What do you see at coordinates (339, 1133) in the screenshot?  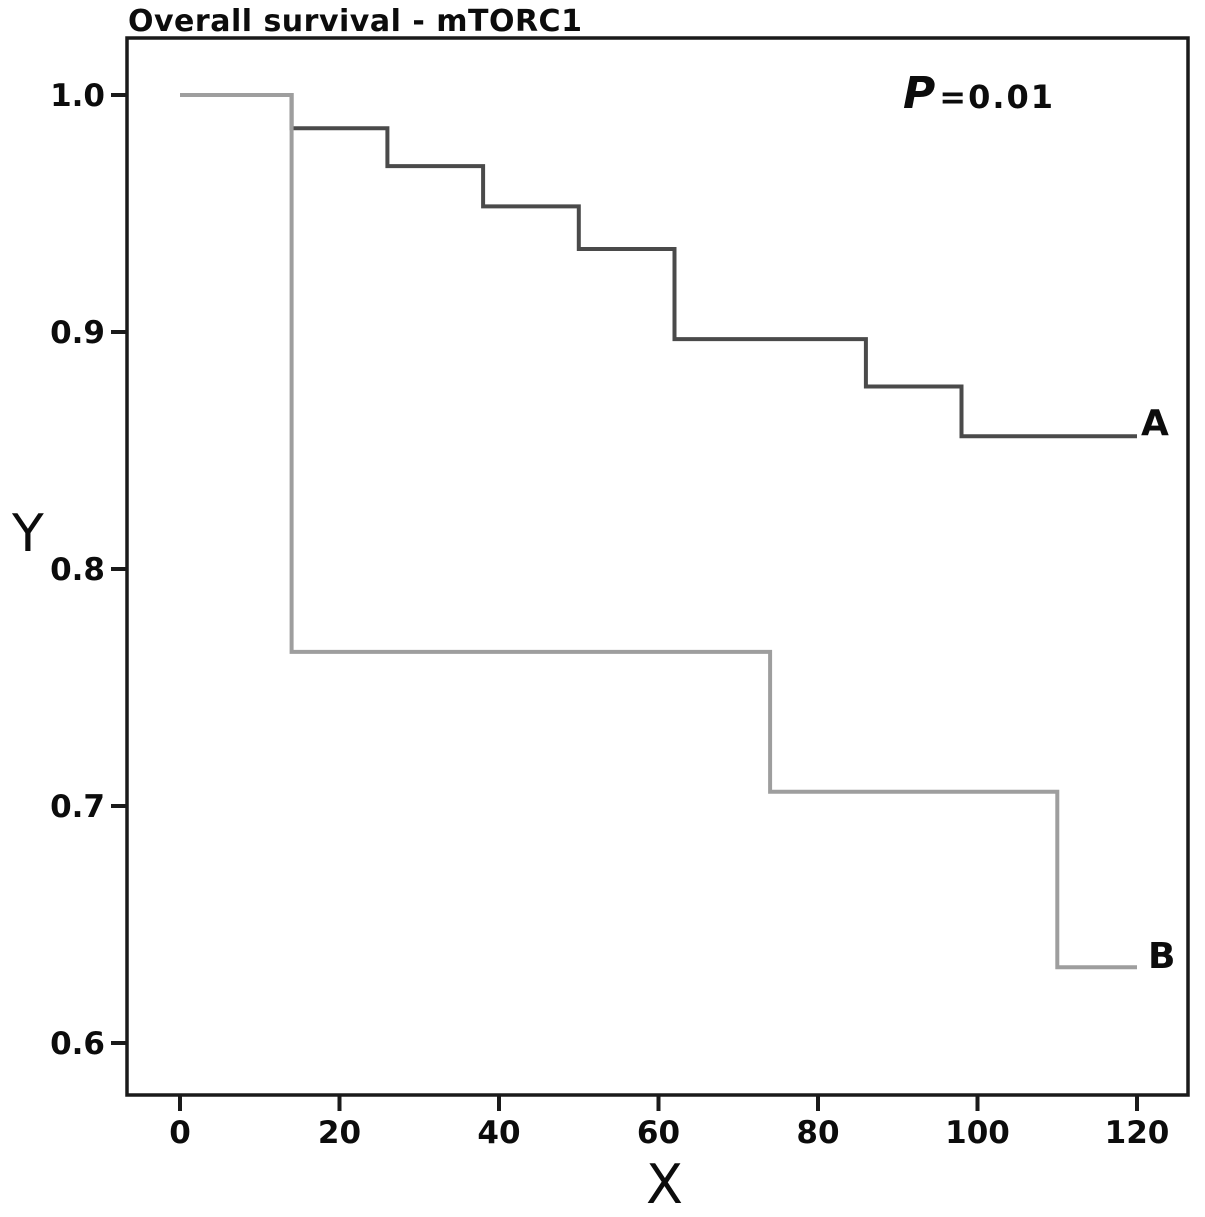 I see `x-tick-label-1: 20` at bounding box center [339, 1133].